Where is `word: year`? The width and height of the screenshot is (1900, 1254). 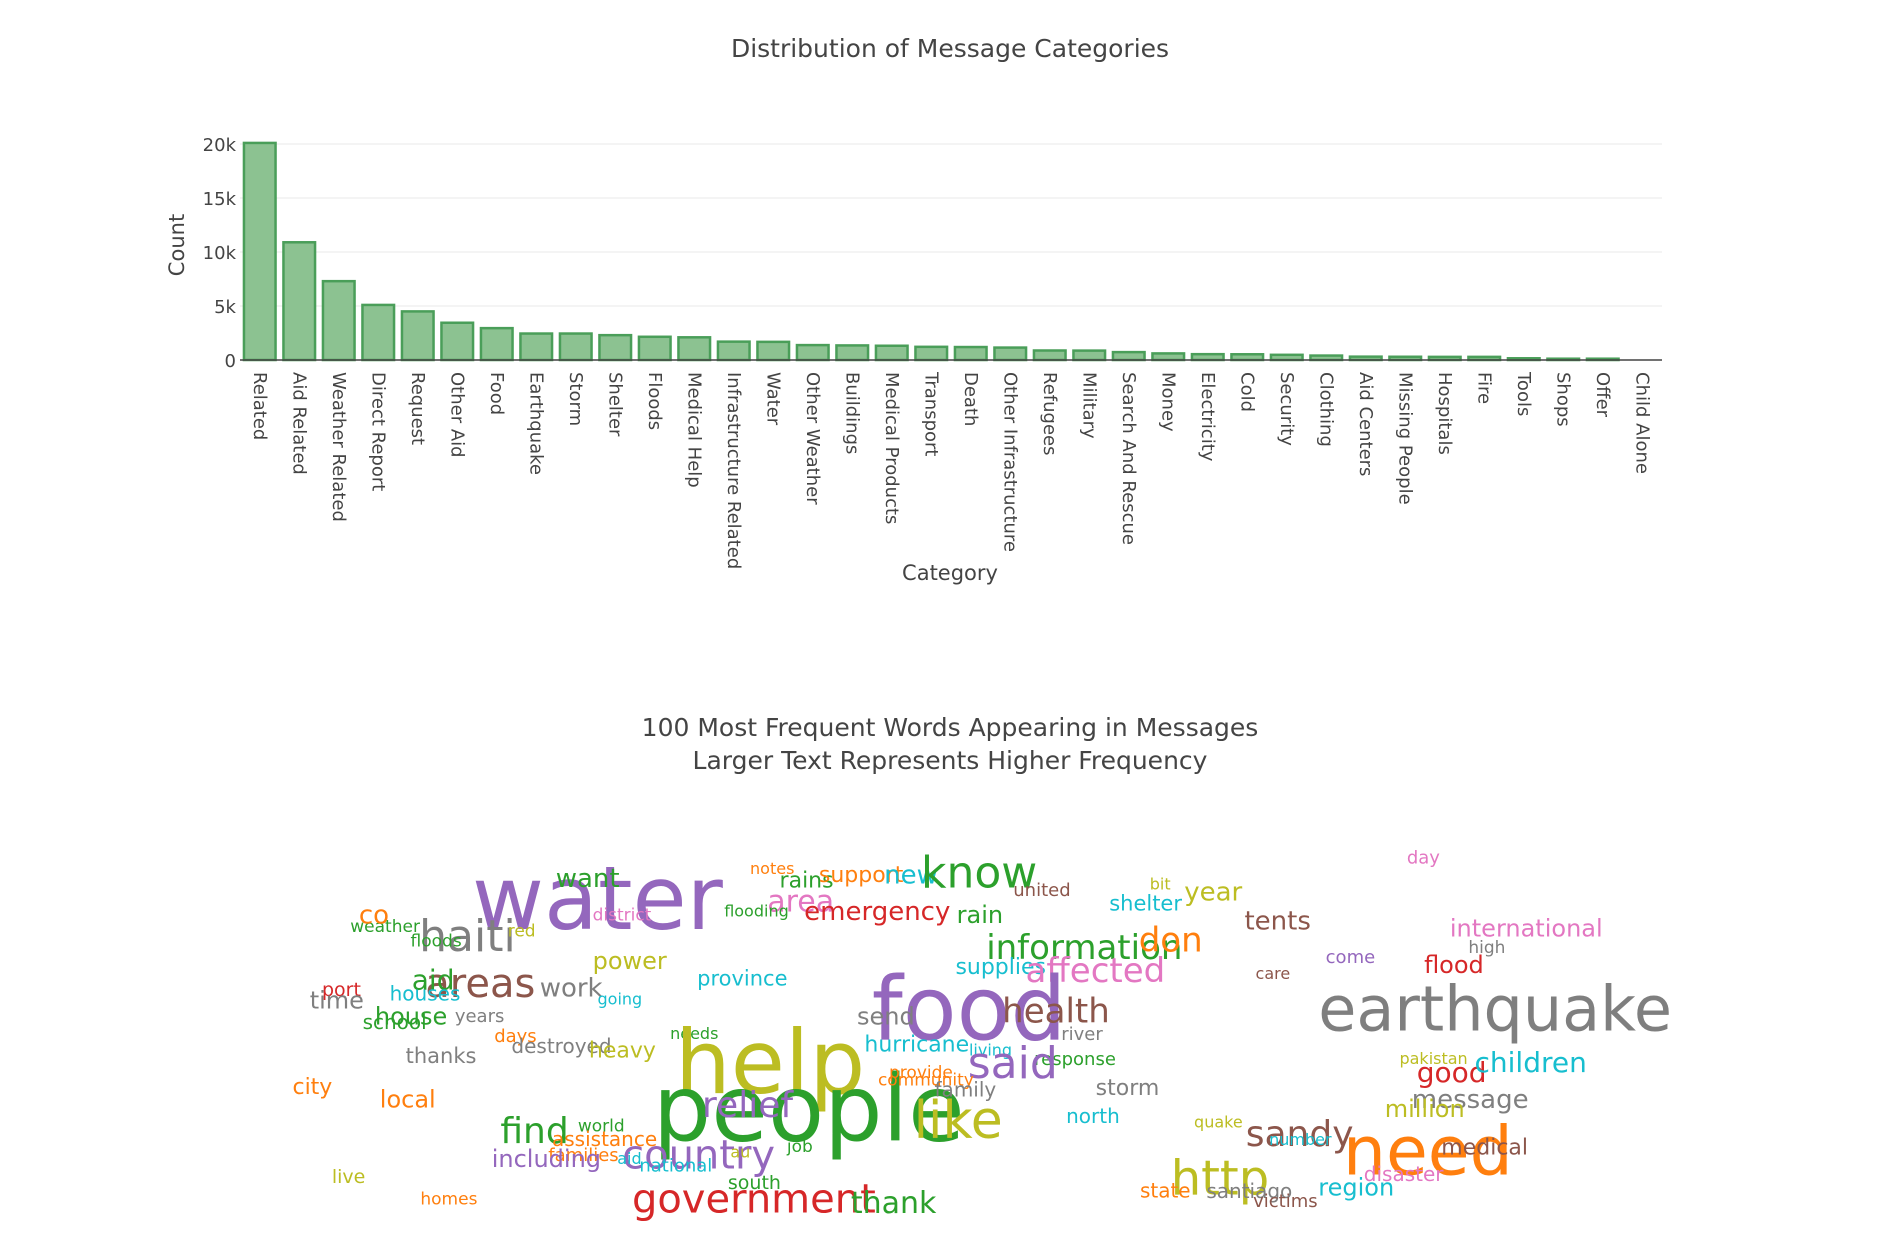 word: year is located at coordinates (1213, 893).